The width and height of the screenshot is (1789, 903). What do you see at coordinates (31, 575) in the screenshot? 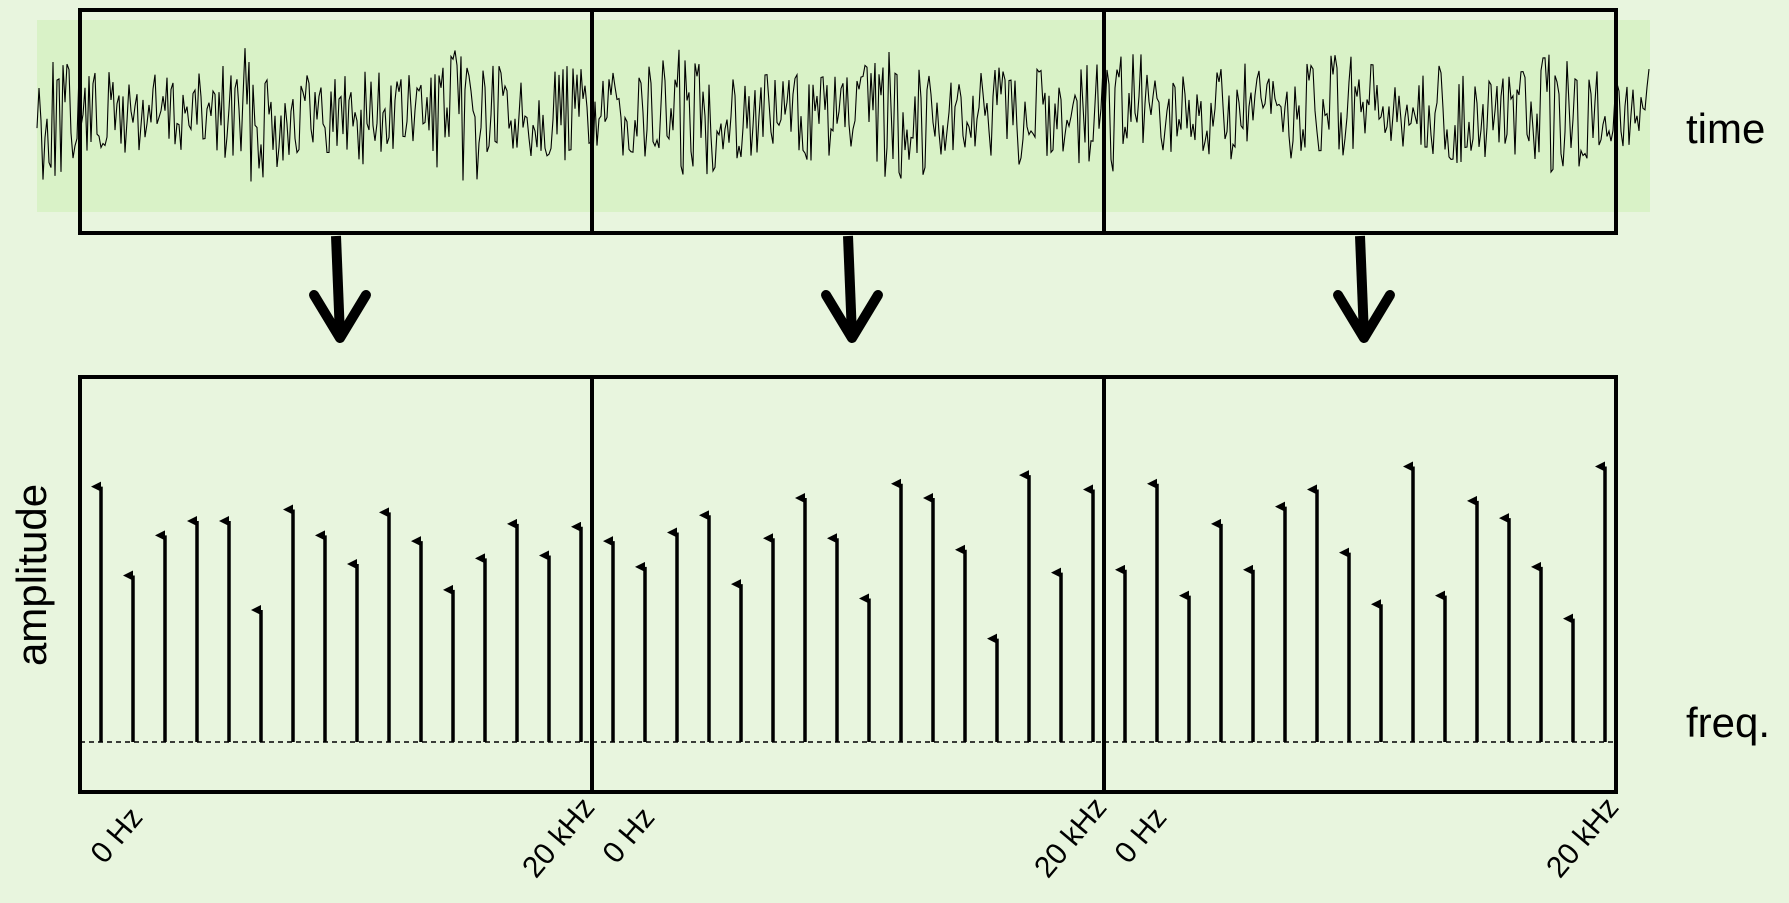
I see `amplitude-axis-label: amplitude` at bounding box center [31, 575].